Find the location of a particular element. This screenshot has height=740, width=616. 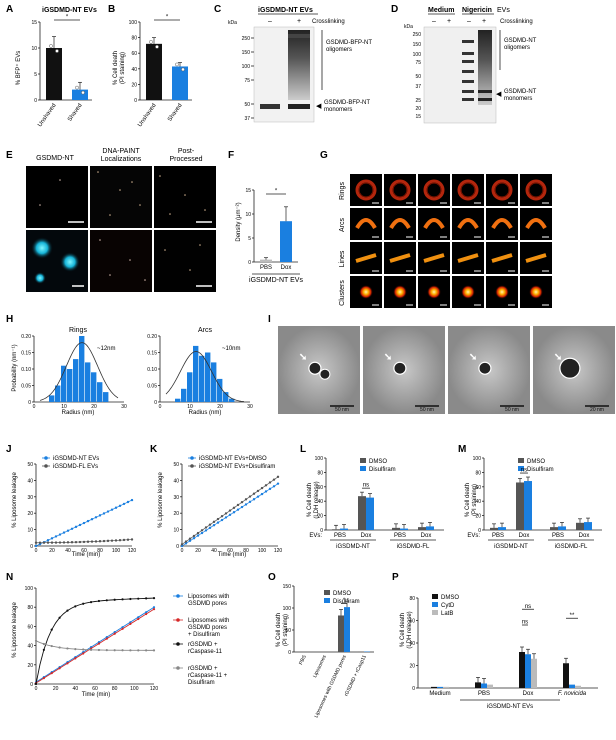

panel-k-xlabel: Time (min) is located at coordinates (232, 555).